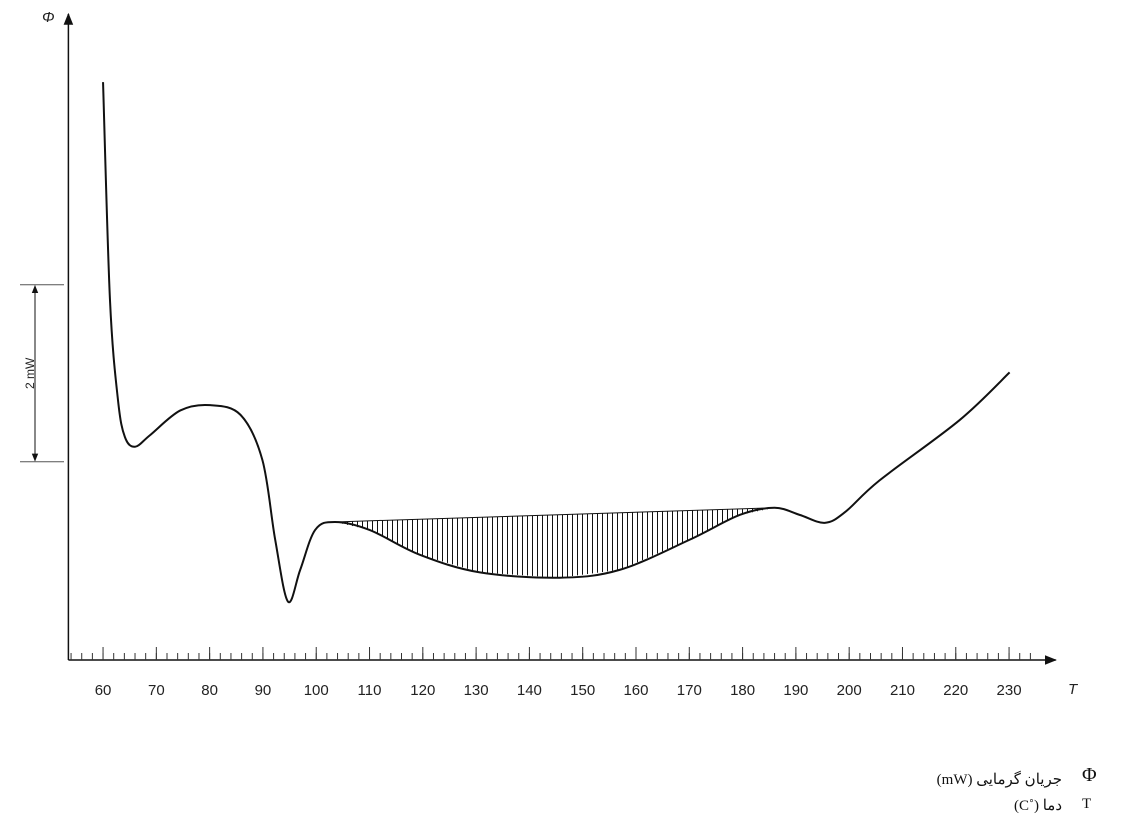 The image size is (1142, 830). What do you see at coordinates (955, 690) in the screenshot?
I see `x-tick-label: 220` at bounding box center [955, 690].